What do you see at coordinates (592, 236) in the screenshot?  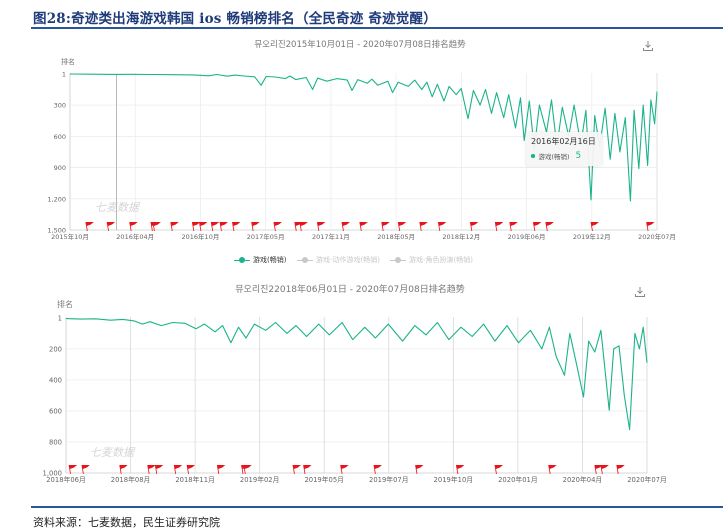 I see `x-tick-label: 2019年12月` at bounding box center [592, 236].